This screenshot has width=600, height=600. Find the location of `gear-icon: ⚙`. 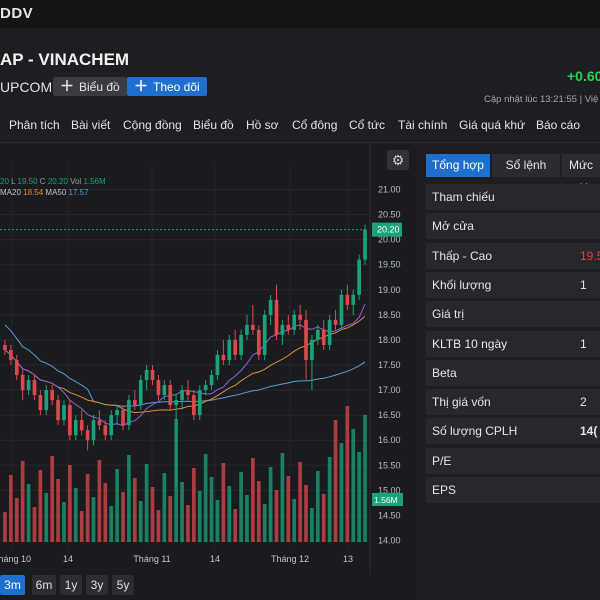

gear-icon: ⚙ is located at coordinates (398, 160).